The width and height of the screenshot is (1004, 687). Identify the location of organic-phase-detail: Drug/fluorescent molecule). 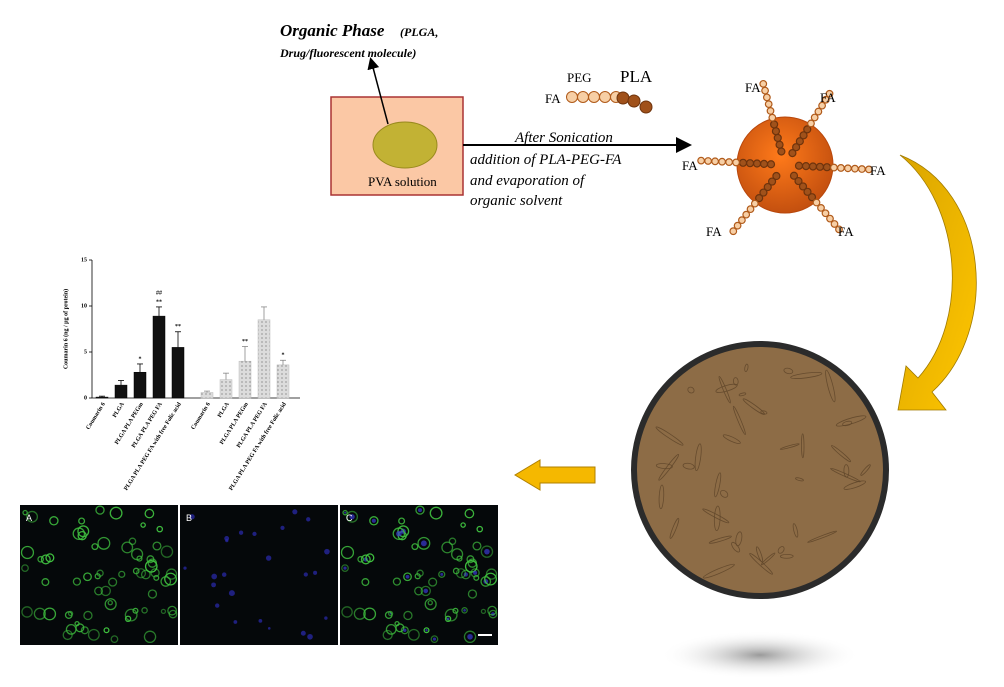
(347, 53).